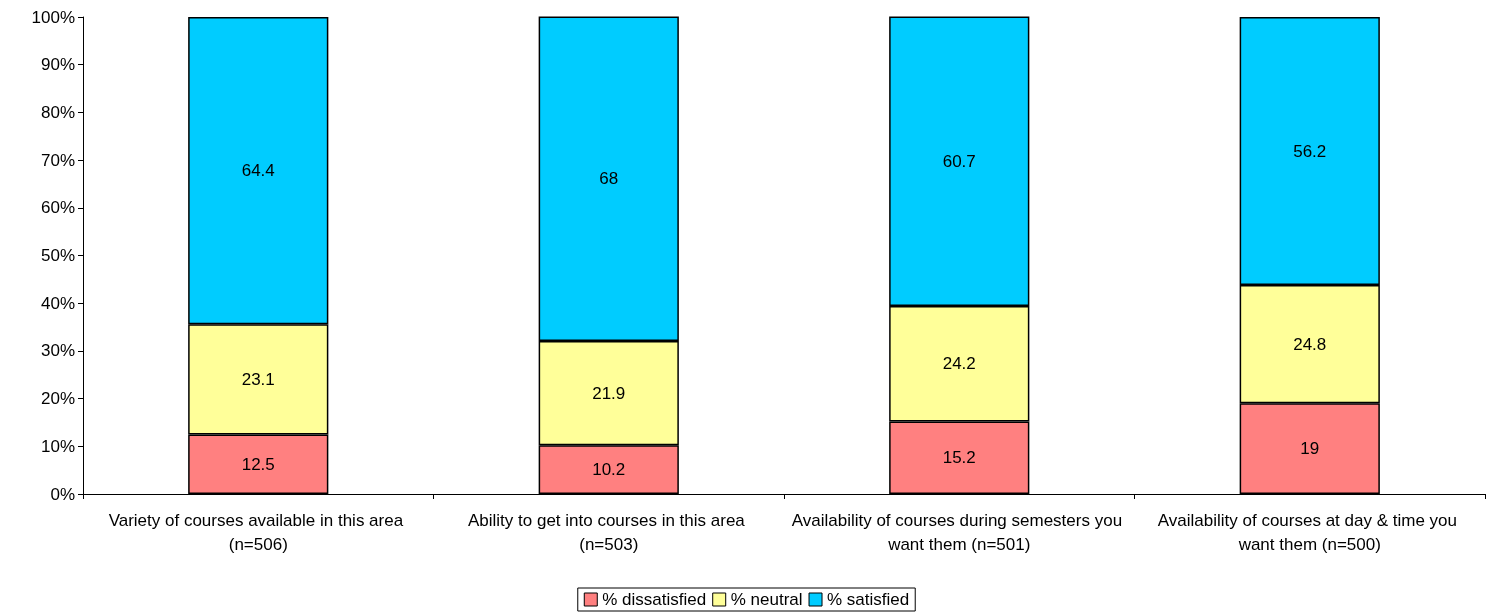 Image resolution: width=1493 pixels, height=615 pixels. Describe the element at coordinates (959, 161) in the screenshot. I see `data-label: 60.7` at that location.